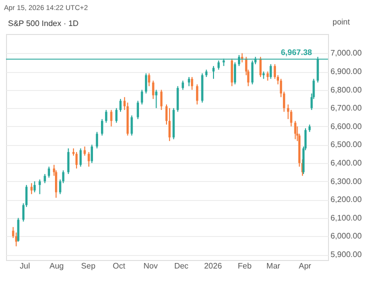 The height and width of the screenshot is (289, 375). Describe the element at coordinates (346, 145) in the screenshot. I see `y-tick-label: 6,500.00` at that location.